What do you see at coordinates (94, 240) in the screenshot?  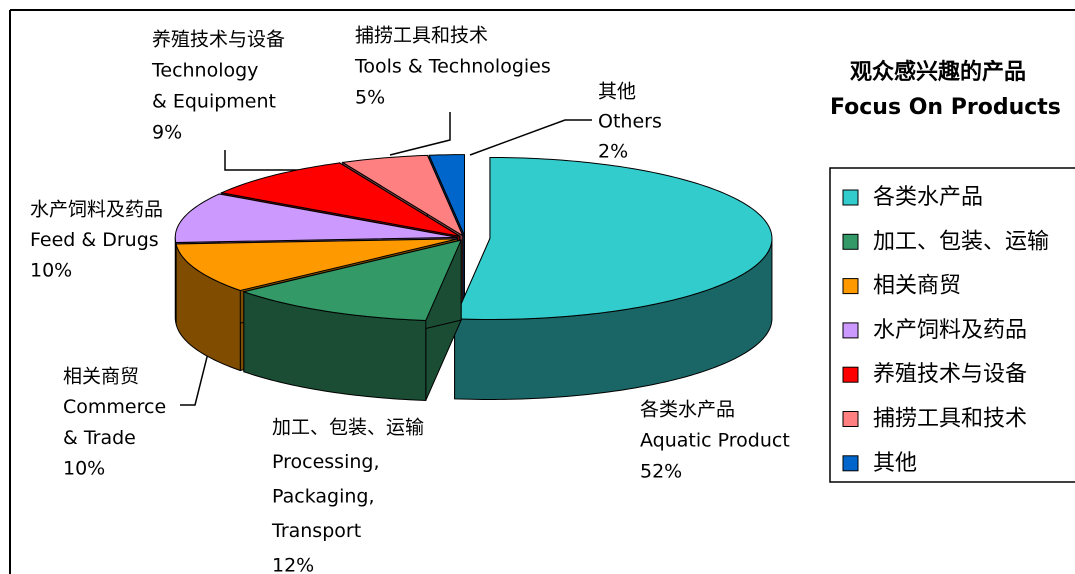 I see `slice-label-en: Feed & Drugs` at bounding box center [94, 240].